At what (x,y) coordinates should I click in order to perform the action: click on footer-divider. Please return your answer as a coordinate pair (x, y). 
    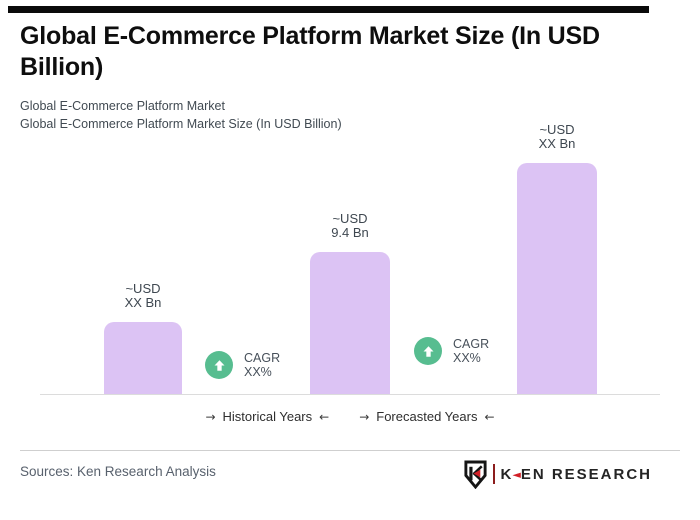
    Looking at the image, I should click on (350, 450).